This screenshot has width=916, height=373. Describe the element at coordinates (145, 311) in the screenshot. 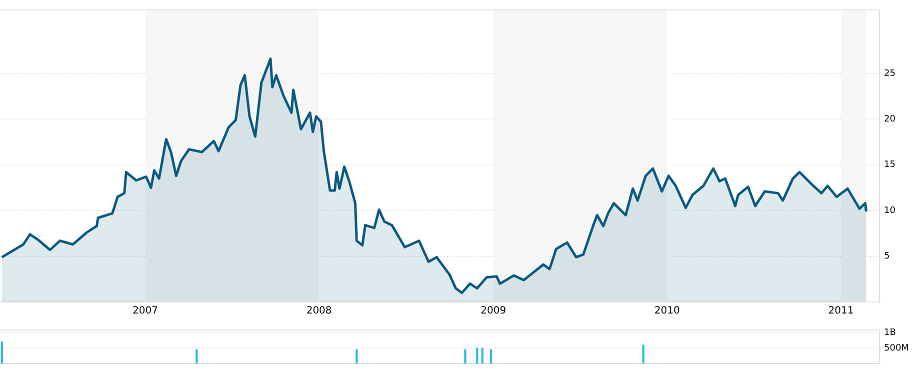

I see `x-tick-label: 2007` at that location.